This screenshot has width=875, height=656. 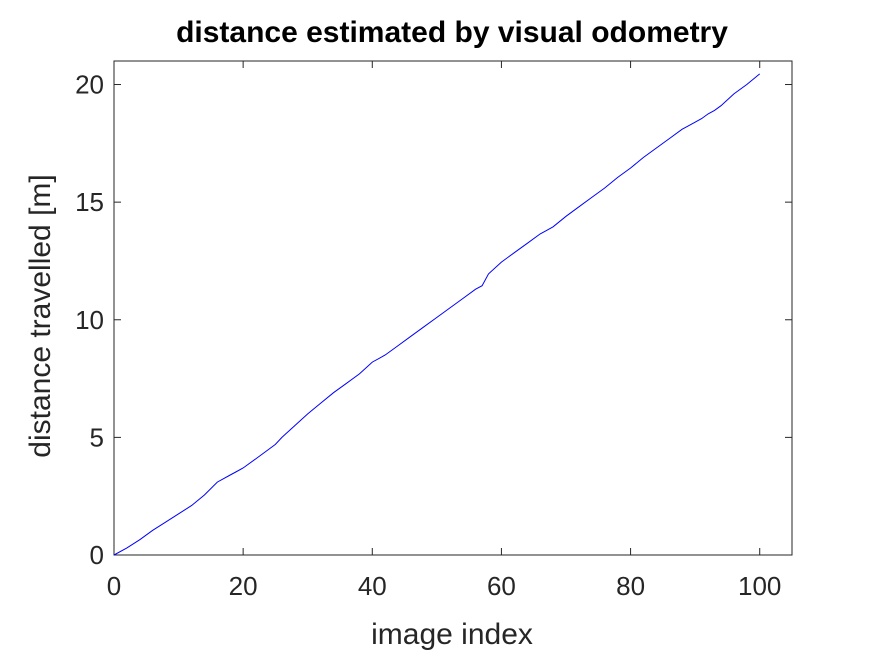 What do you see at coordinates (89, 85) in the screenshot?
I see `y-tick-label: 20` at bounding box center [89, 85].